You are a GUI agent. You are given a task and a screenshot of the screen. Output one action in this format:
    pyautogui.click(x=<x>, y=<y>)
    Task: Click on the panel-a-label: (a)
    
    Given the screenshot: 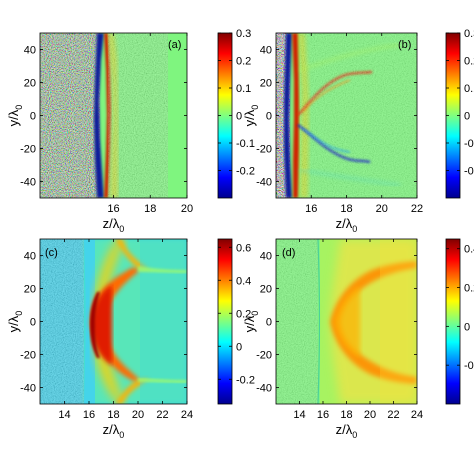 What is the action you would take?
    pyautogui.click(x=174, y=45)
    